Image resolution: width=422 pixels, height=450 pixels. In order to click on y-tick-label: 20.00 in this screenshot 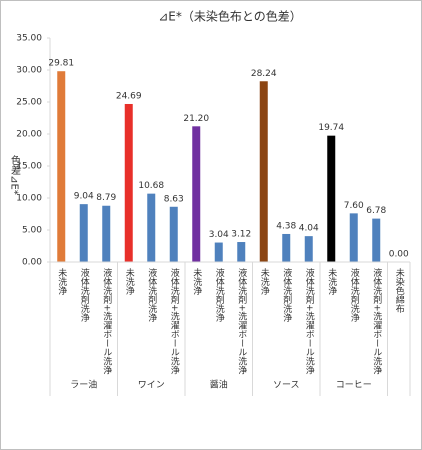, I will do `click(29, 135)`.